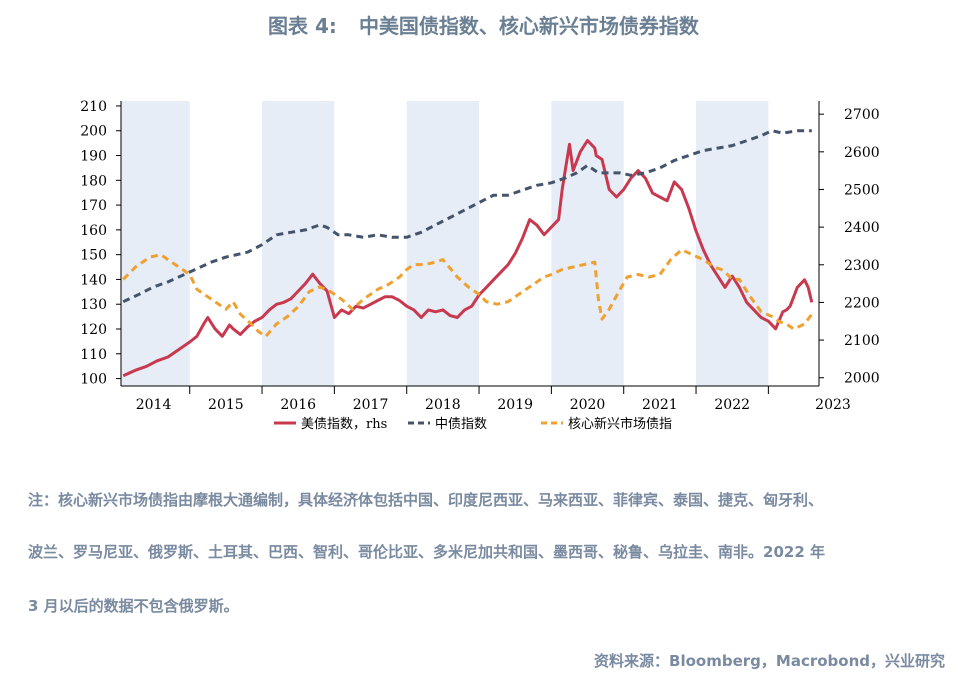 This screenshot has height=682, width=967. Describe the element at coordinates (862, 341) in the screenshot. I see `right-tick-label: 2100` at that location.